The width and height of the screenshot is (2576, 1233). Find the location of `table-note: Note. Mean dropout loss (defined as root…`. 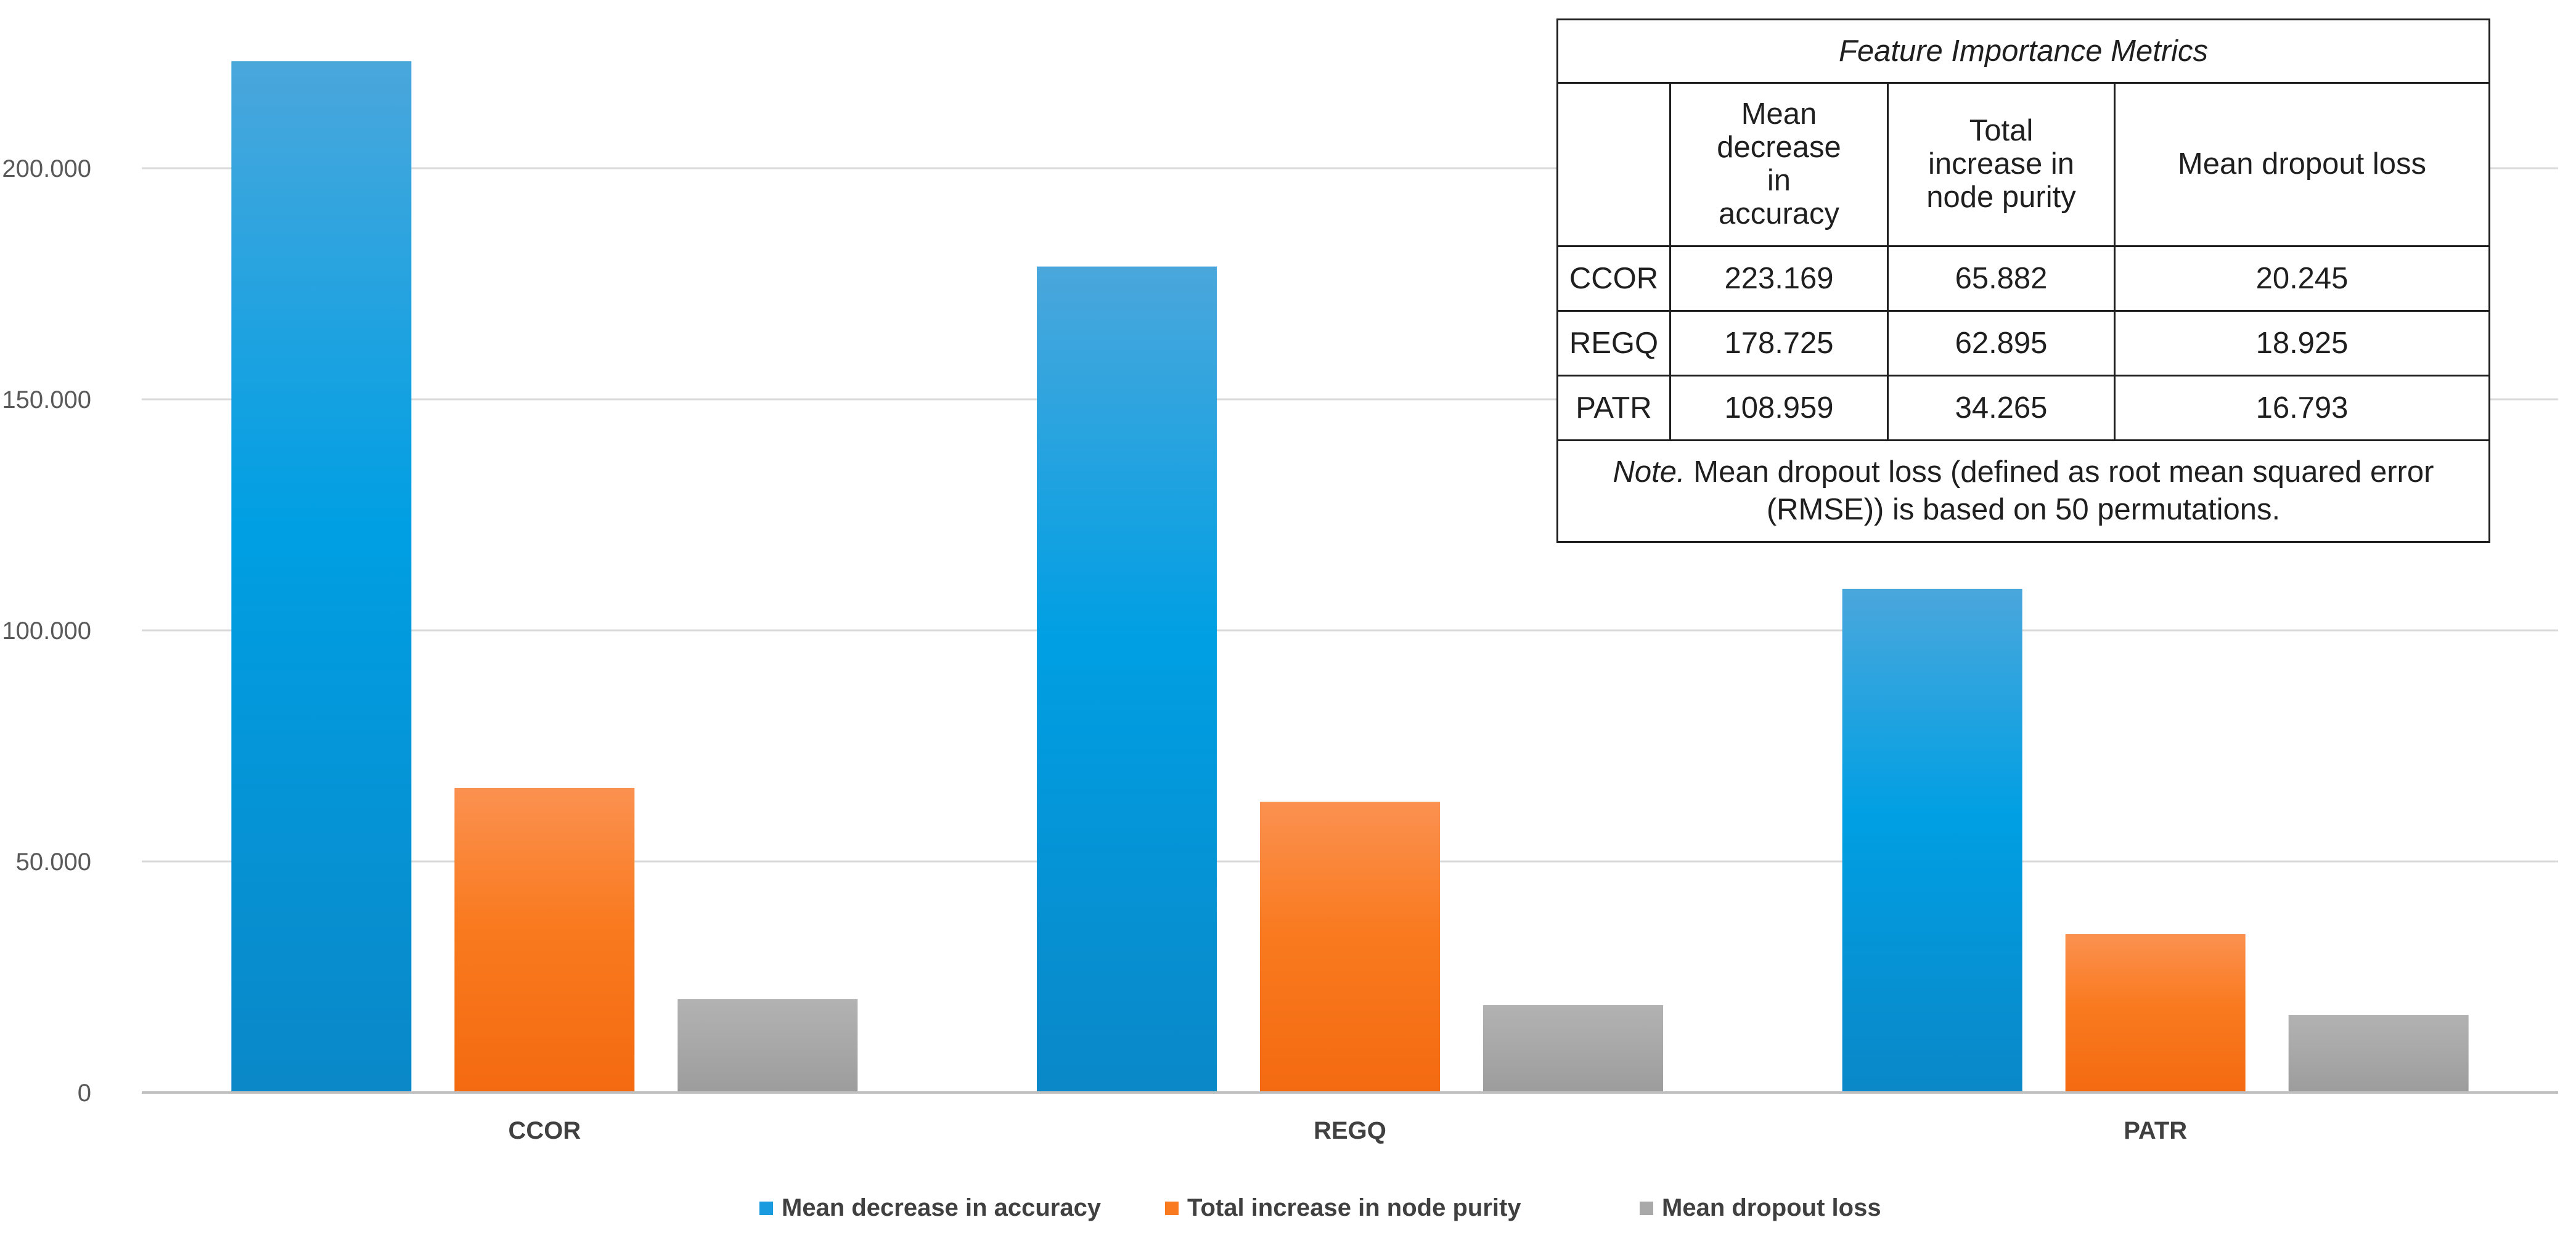

table-note: Note. Mean dropout loss (defined as root… is located at coordinates (2023, 491).